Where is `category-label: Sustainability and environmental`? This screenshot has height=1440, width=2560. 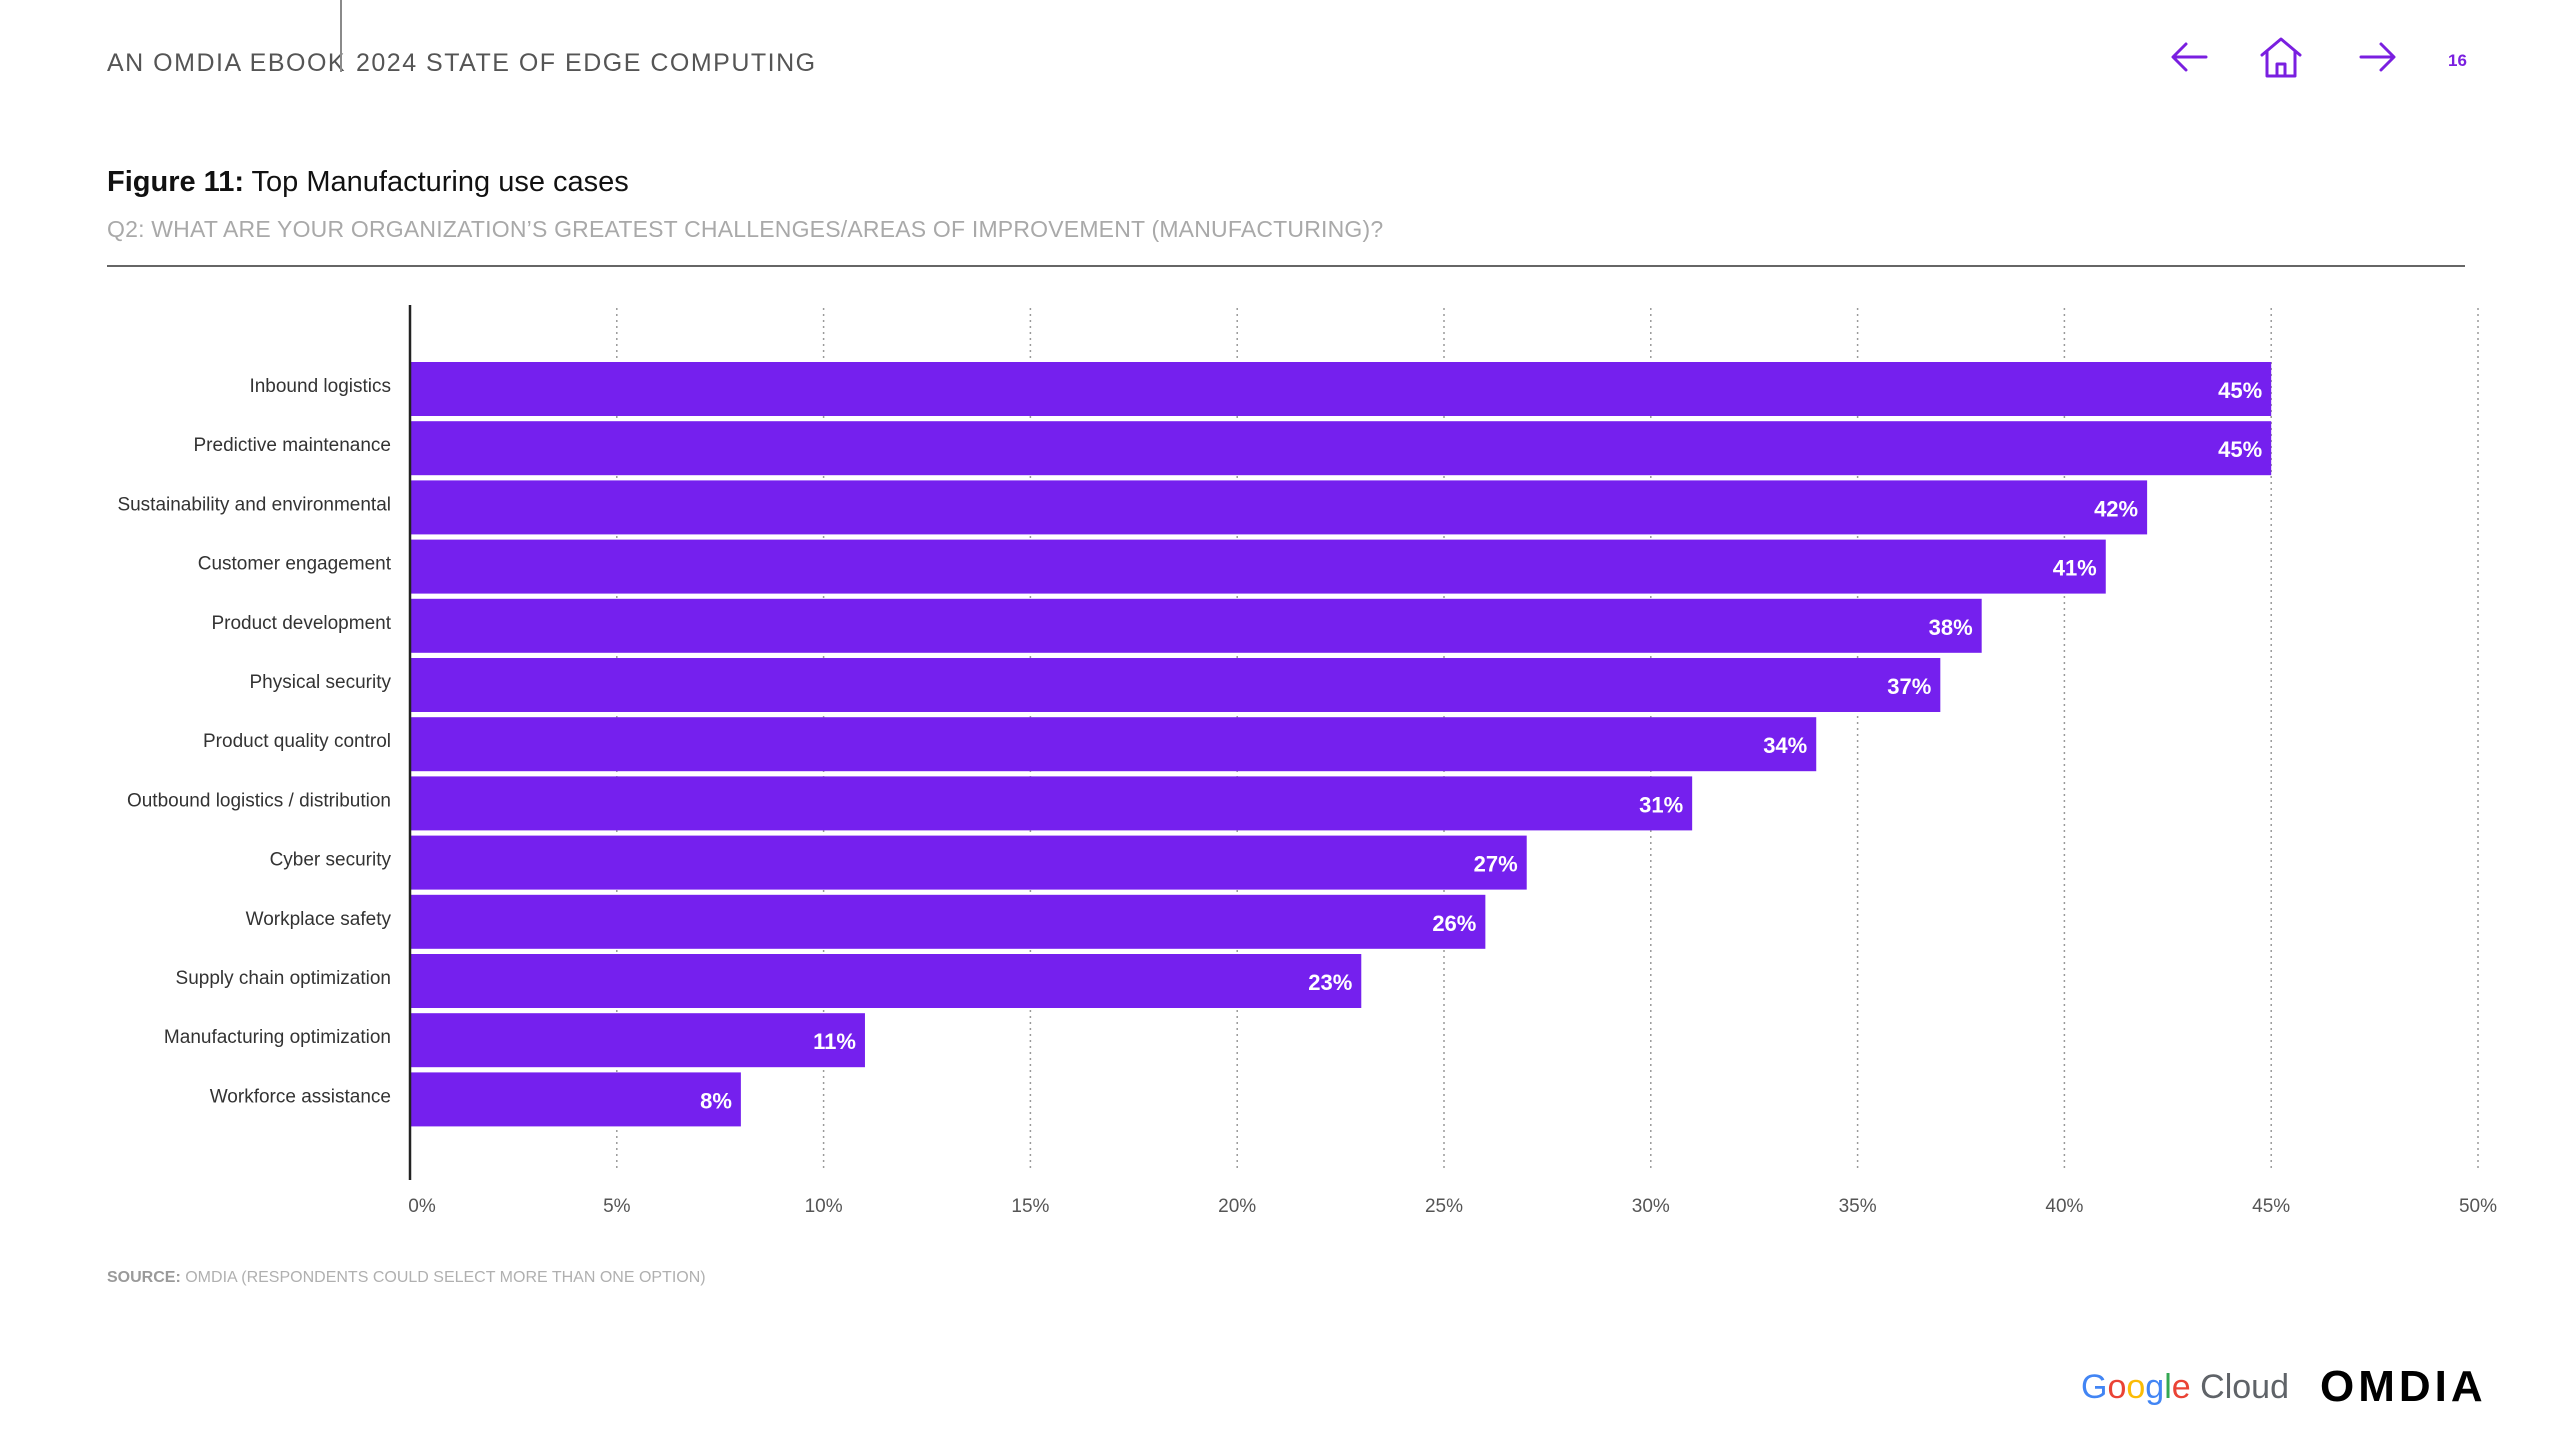
category-label: Sustainability and environmental is located at coordinates (254, 504).